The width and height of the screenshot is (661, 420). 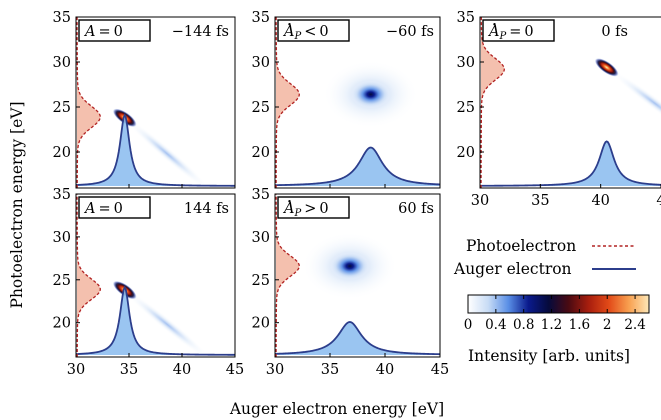 I want to click on colorbar-tick-label: 1.6, so click(x=579, y=325).